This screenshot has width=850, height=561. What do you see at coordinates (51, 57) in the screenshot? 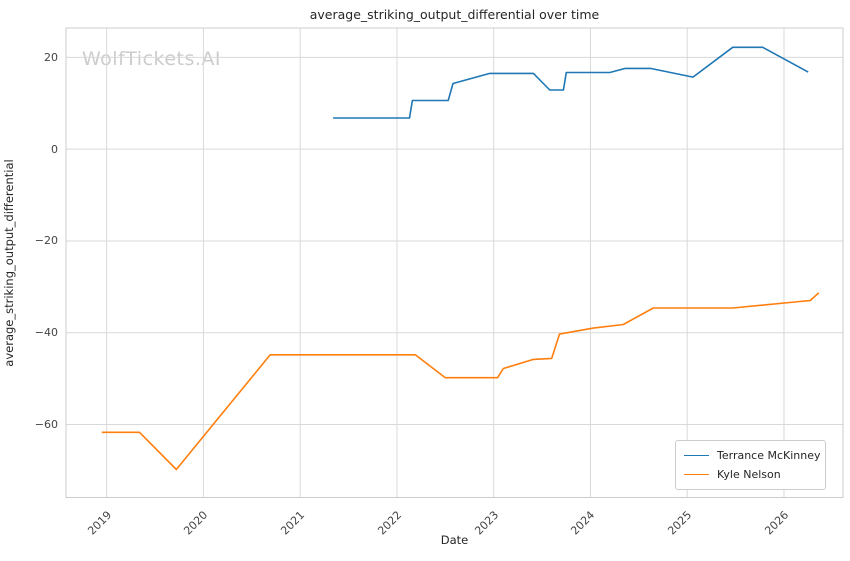
I see `y-tick-label: 20` at bounding box center [51, 57].